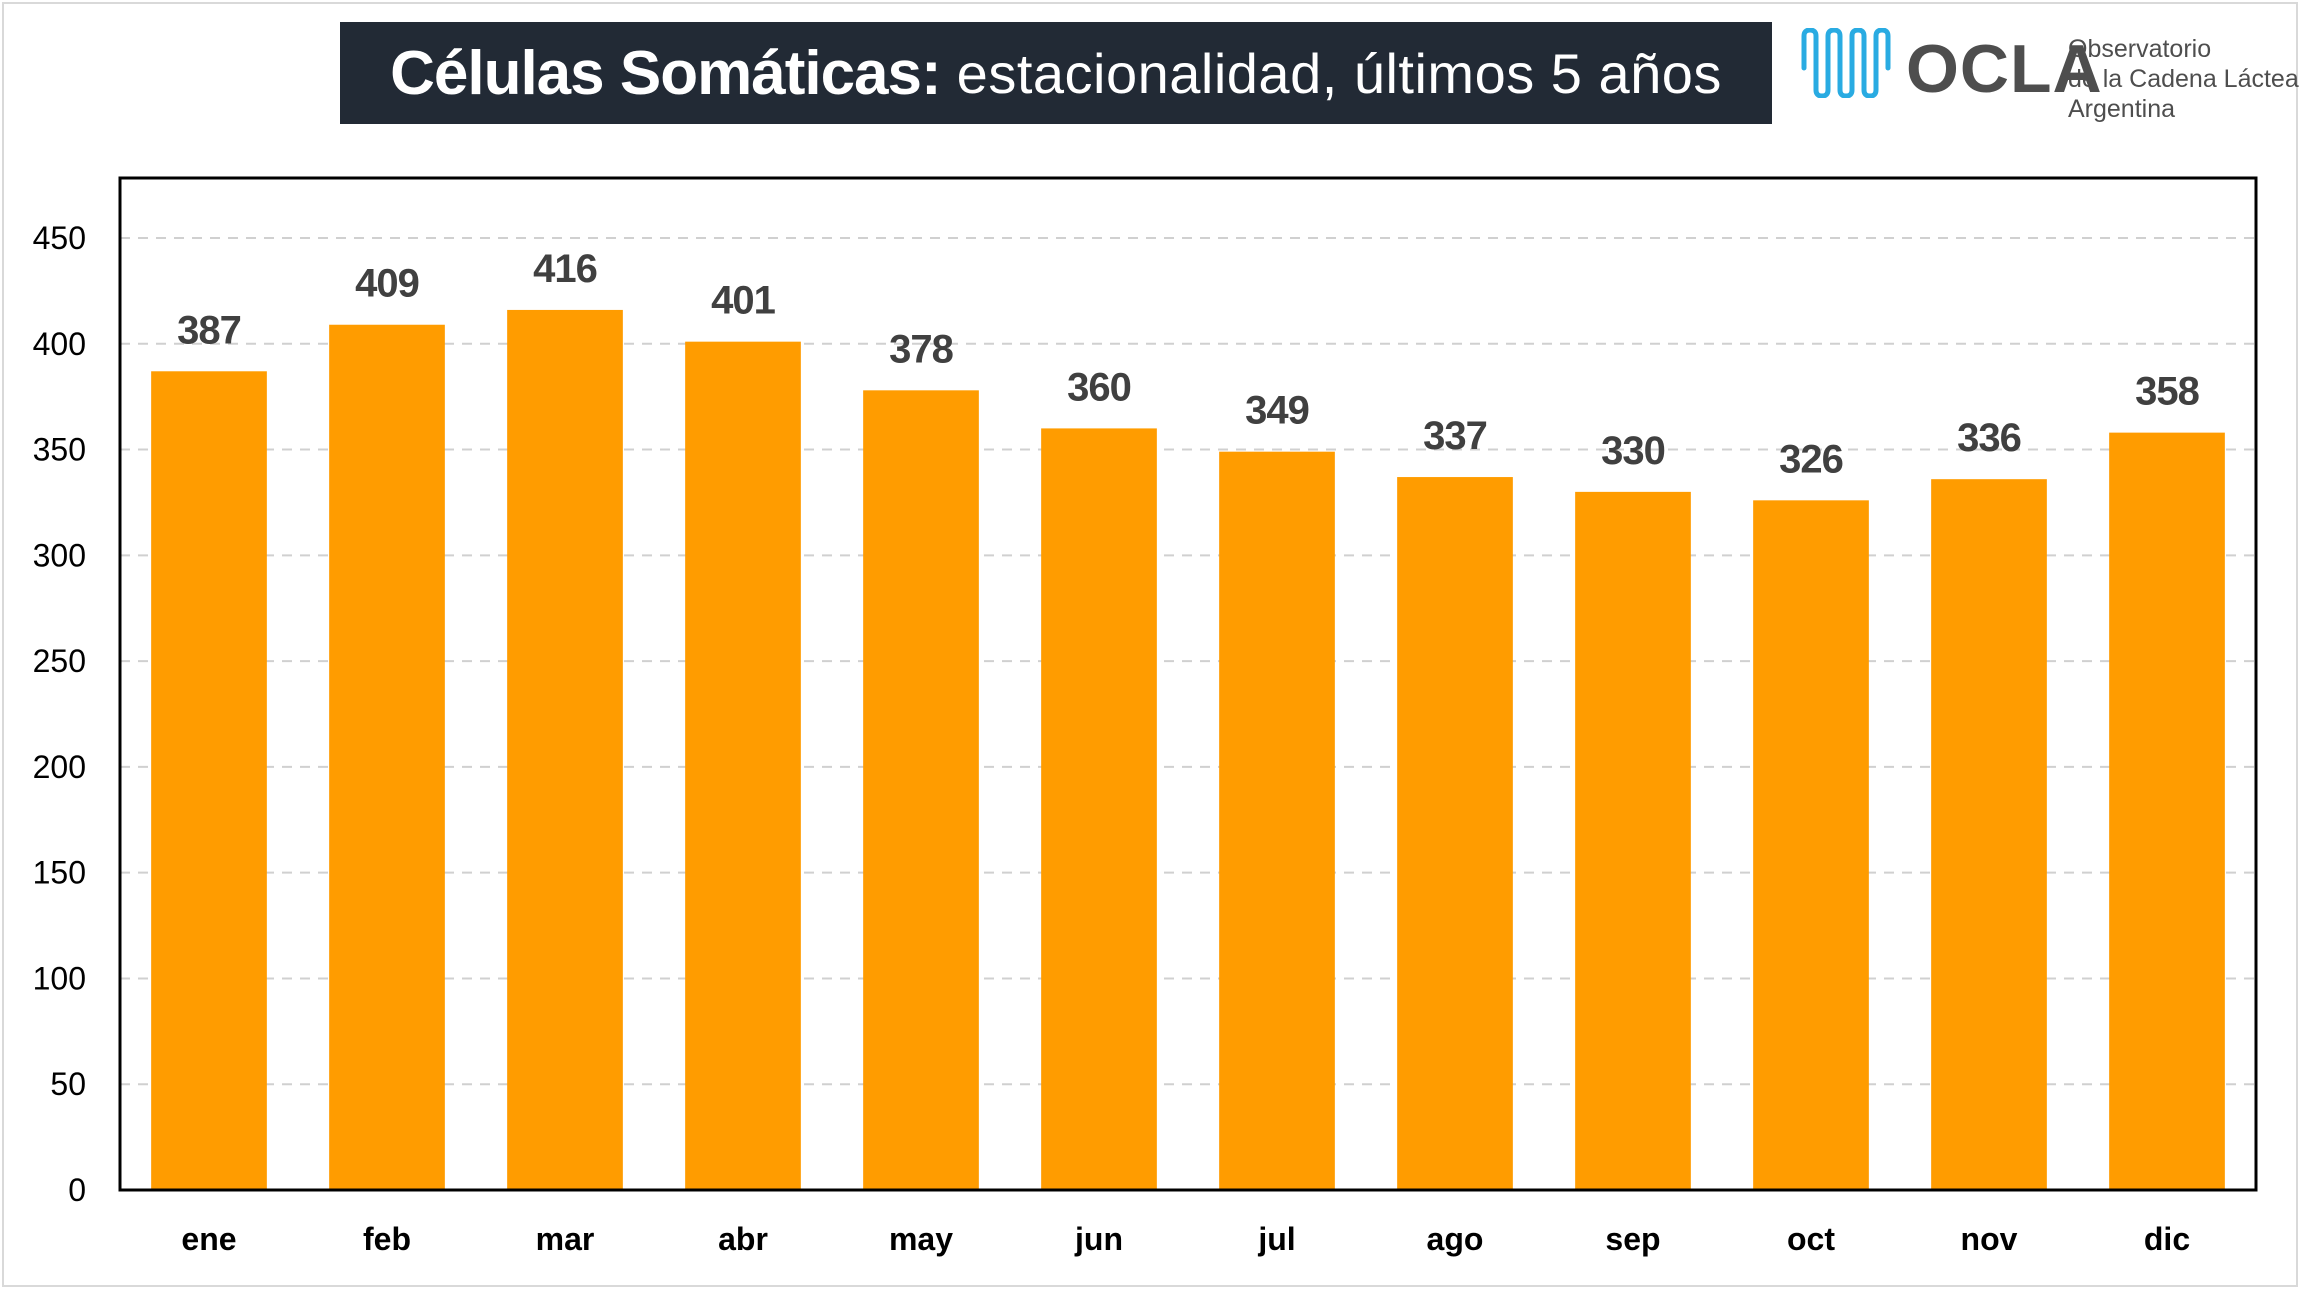 The height and width of the screenshot is (1291, 2302). I want to click on bar-jun, so click(1099, 809).